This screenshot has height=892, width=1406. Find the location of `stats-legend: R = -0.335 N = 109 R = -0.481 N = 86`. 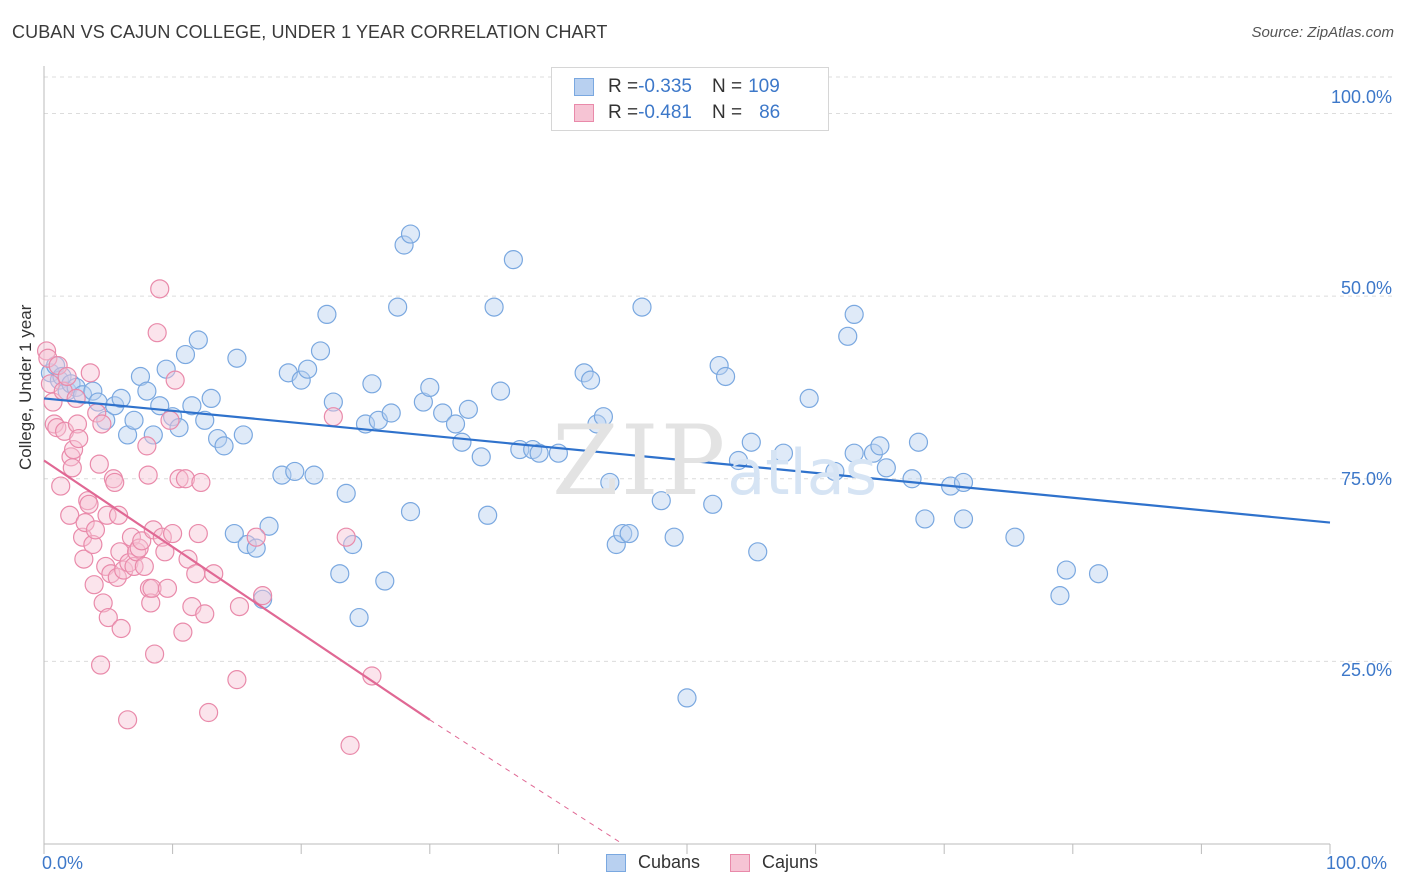

stats-legend: R = -0.335 N = 109 R = -0.481 N = 86 is located at coordinates (690, 99).